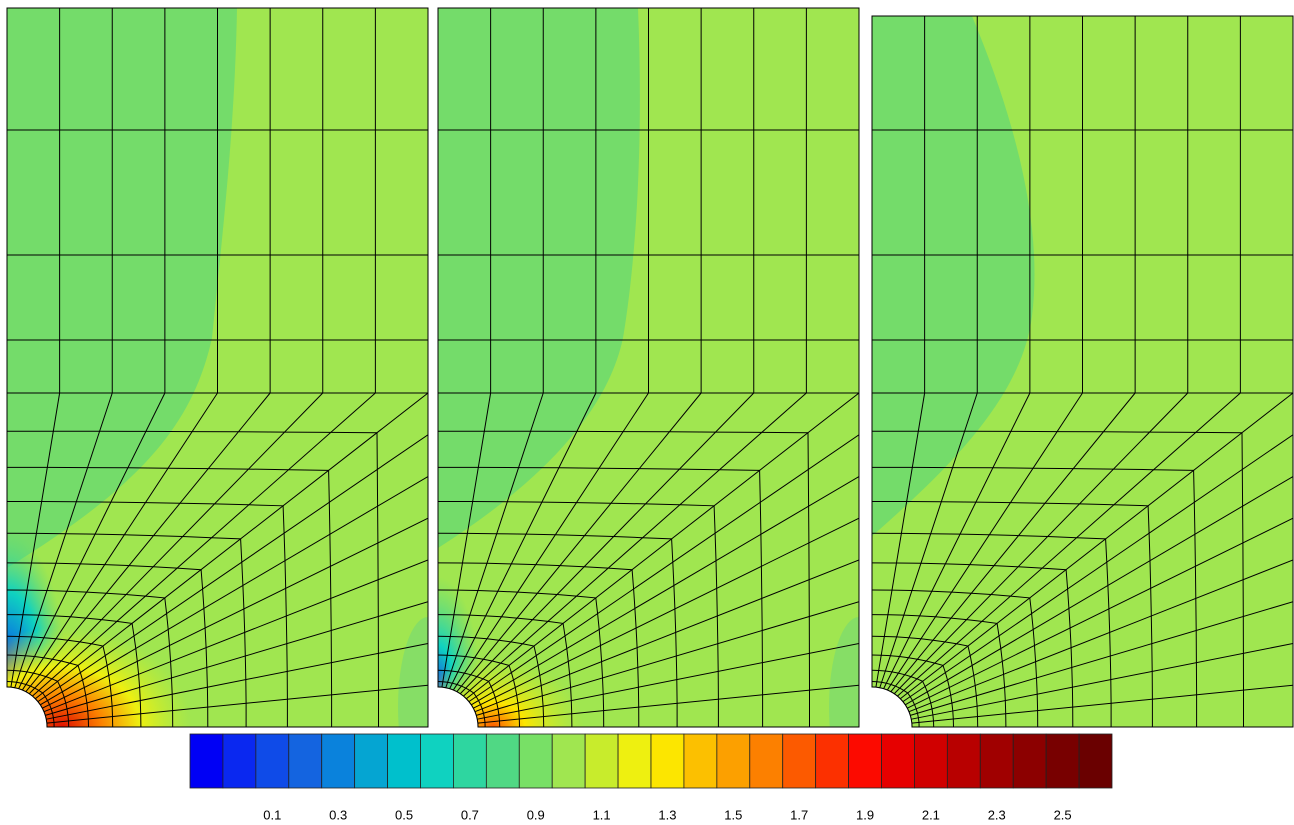 The height and width of the screenshot is (825, 1294). I want to click on tick-label: 1.5, so click(733, 814).